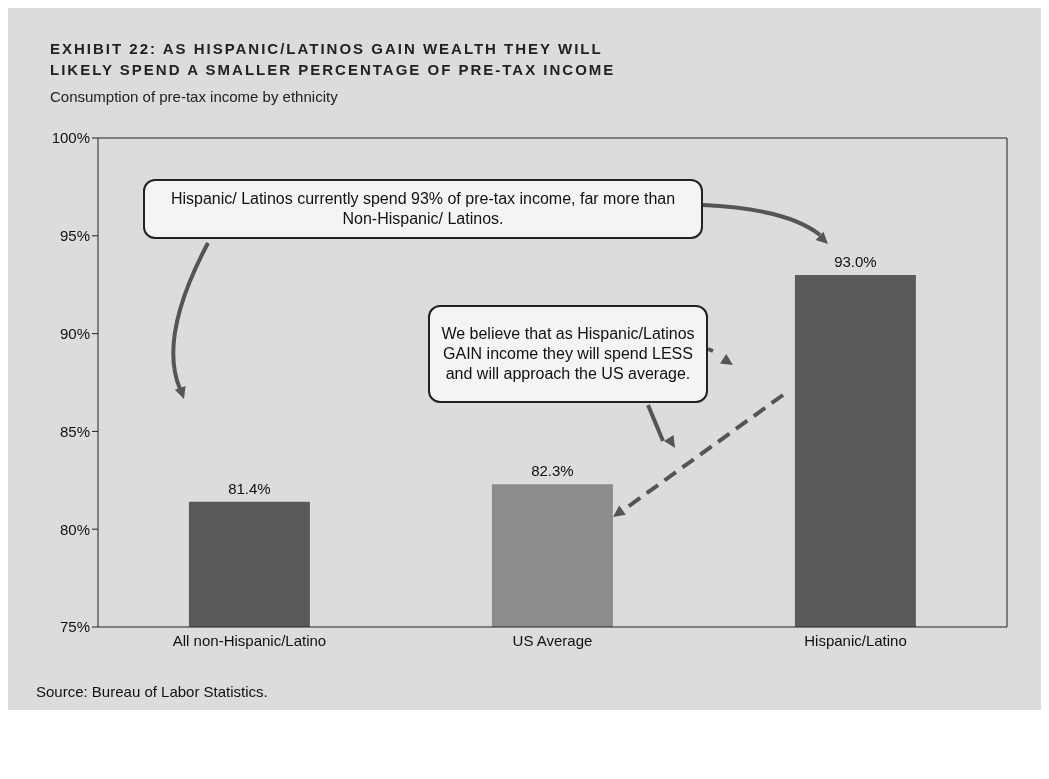 This screenshot has width=1049, height=779. I want to click on callout-box: We believe that as Hispanic/Latinos GAIN income they will spend LESS and will approach the US average., so click(568, 354).